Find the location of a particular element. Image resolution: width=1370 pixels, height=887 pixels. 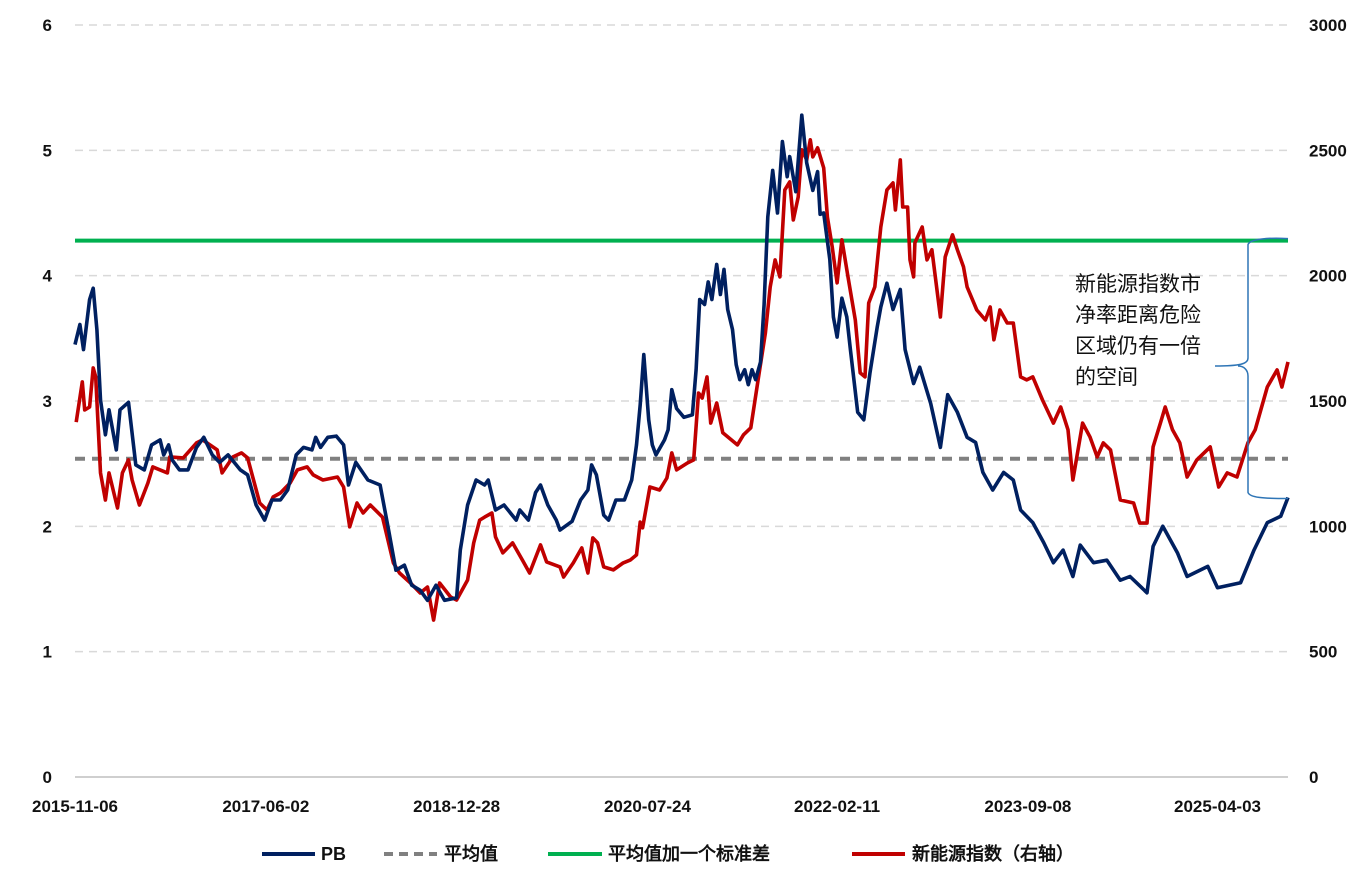

right-axis-tick-label: 1500 is located at coordinates (1328, 401).